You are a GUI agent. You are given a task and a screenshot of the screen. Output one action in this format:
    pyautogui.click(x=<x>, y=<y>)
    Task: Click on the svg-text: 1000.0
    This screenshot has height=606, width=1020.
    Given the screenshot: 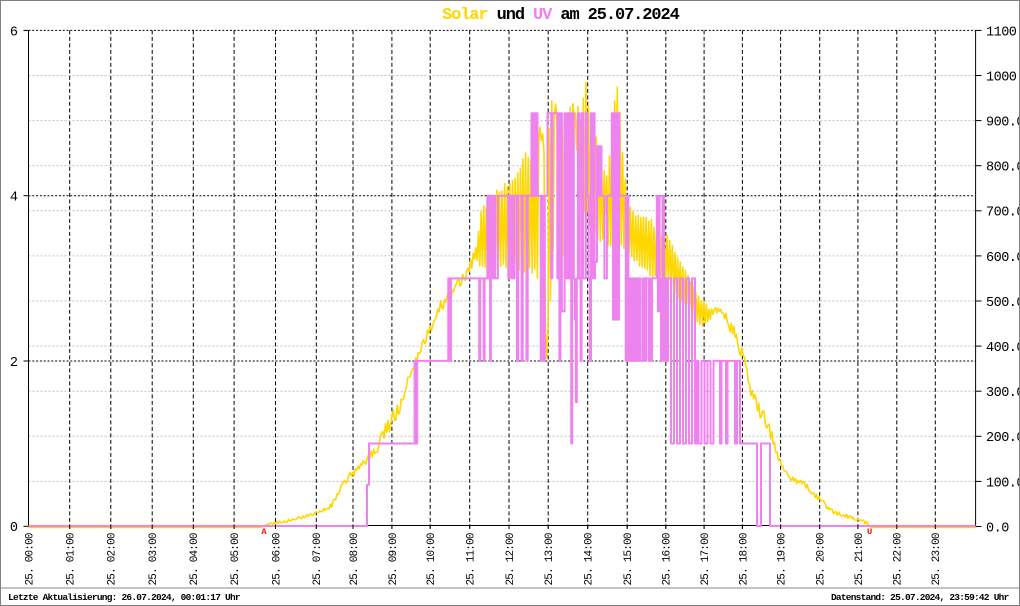 What is the action you would take?
    pyautogui.click(x=1003, y=77)
    